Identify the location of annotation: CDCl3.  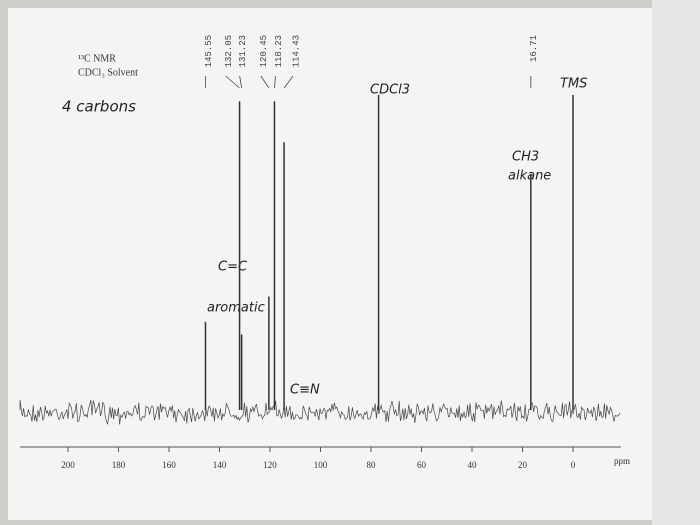
(390, 90).